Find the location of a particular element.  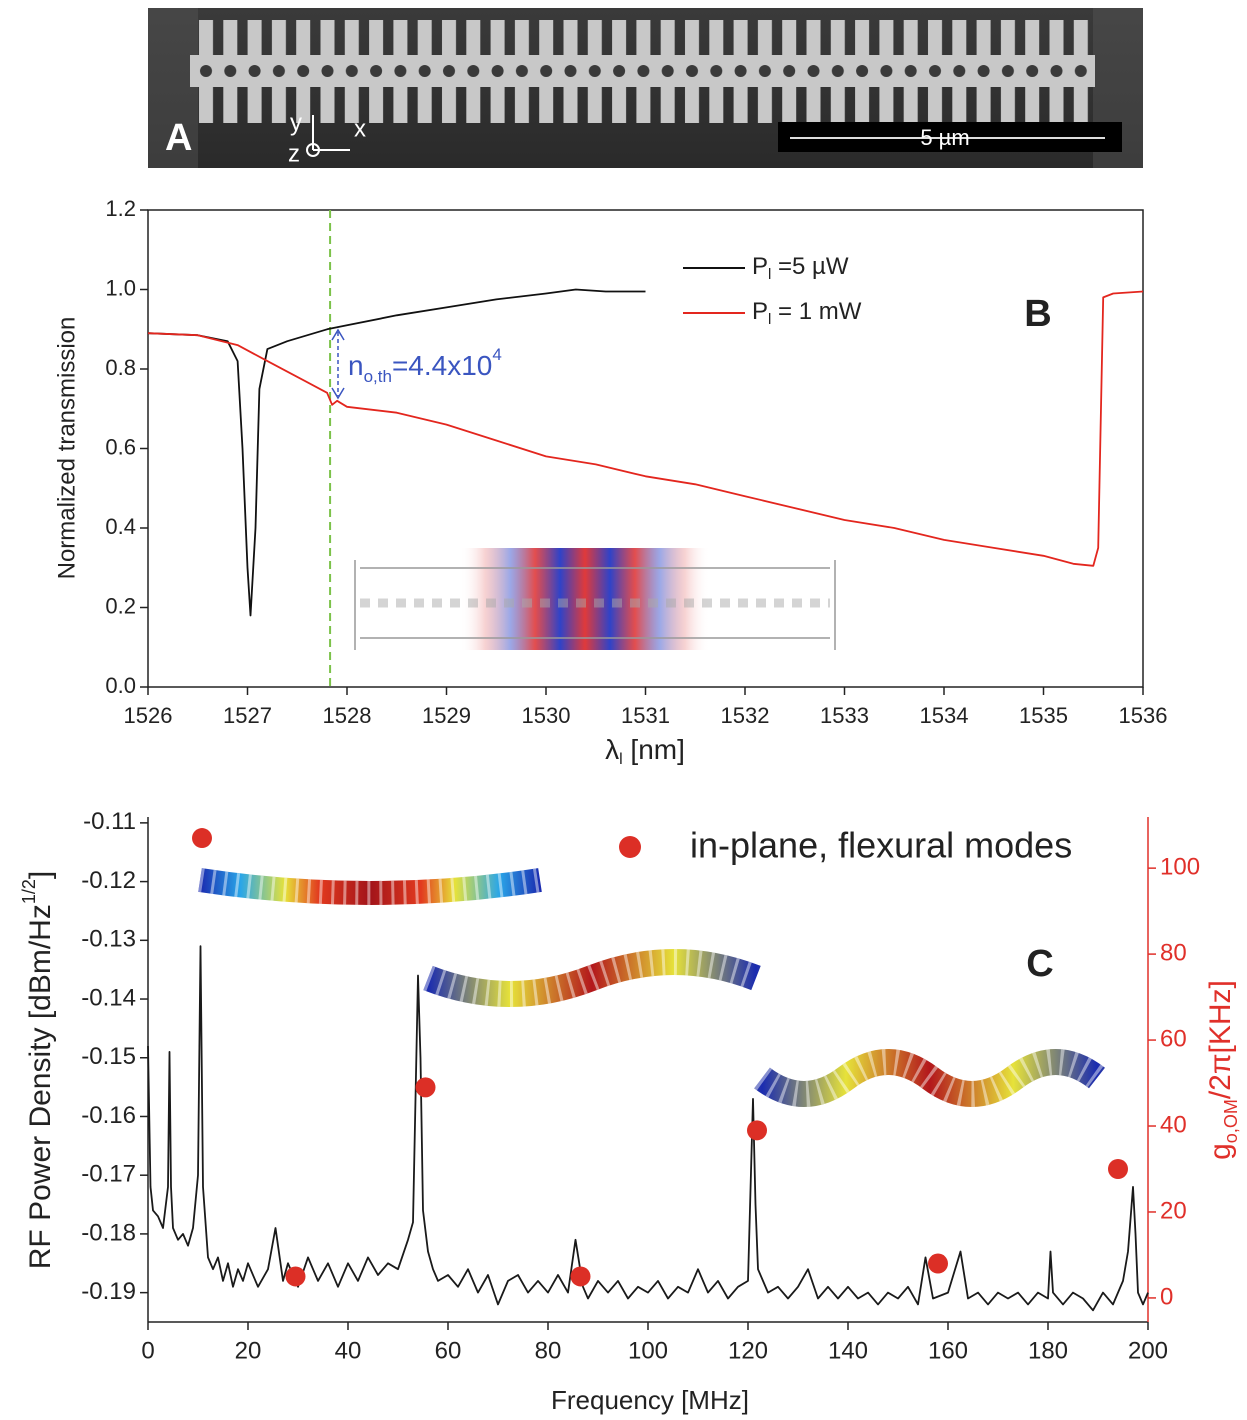

annotation: no,th=4.4x104 is located at coordinates (425, 365).